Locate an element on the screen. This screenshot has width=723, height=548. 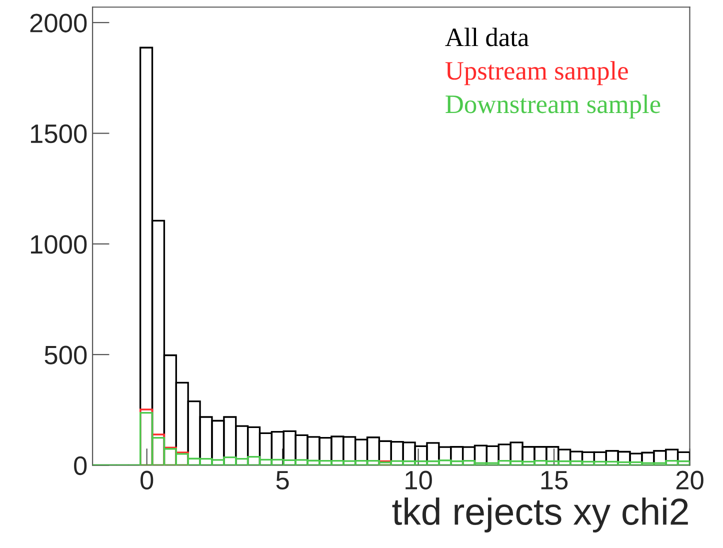
y-tick-label: 500 is located at coordinates (65, 355).